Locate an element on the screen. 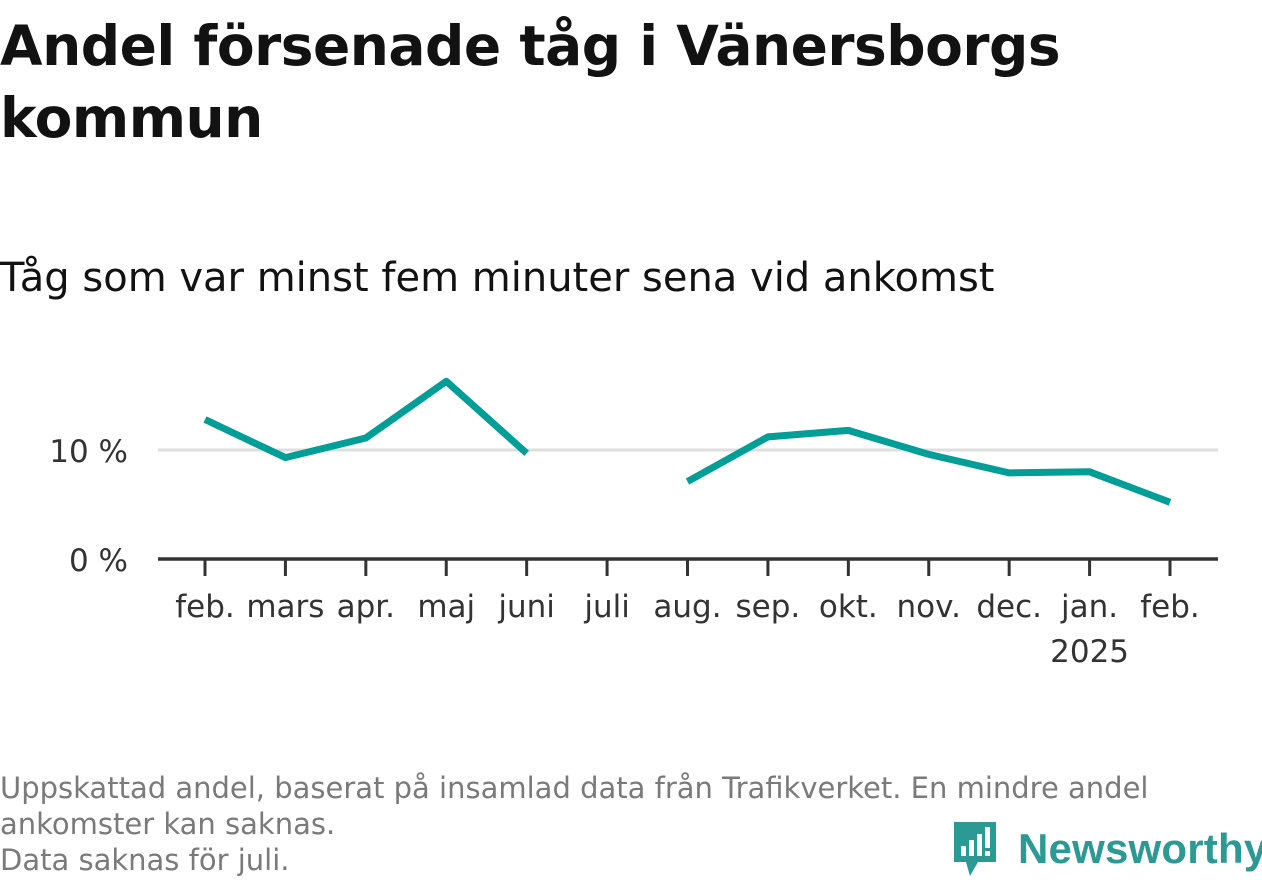 Image resolution: width=1262 pixels, height=880 pixels. x-tick-label: mars is located at coordinates (285, 607).